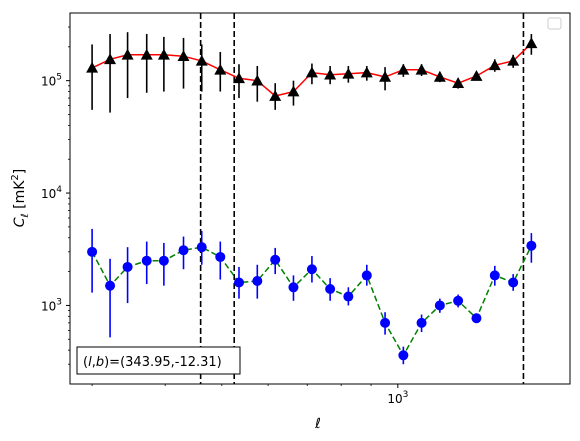  What do you see at coordinates (397, 398) in the screenshot?
I see `x-tick-label: 103` at bounding box center [397, 398].